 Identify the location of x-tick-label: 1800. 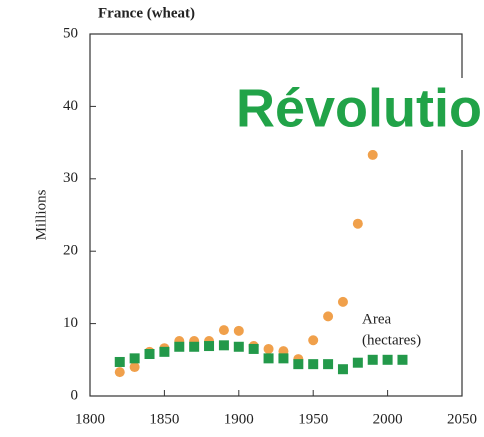
(90, 419).